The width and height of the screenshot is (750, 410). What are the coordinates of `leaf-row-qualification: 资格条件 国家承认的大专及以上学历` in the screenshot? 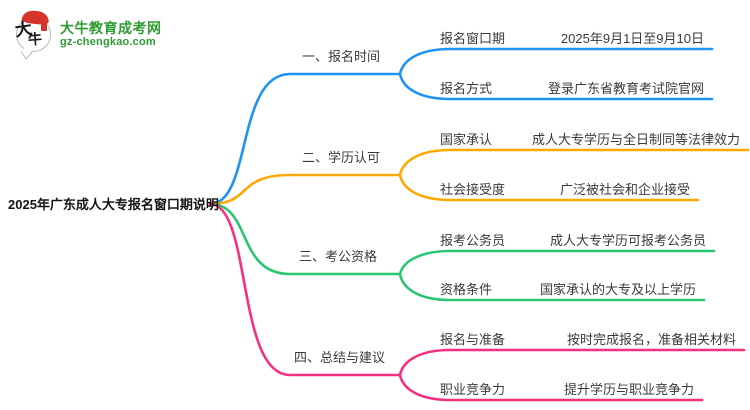 It's located at (568, 287).